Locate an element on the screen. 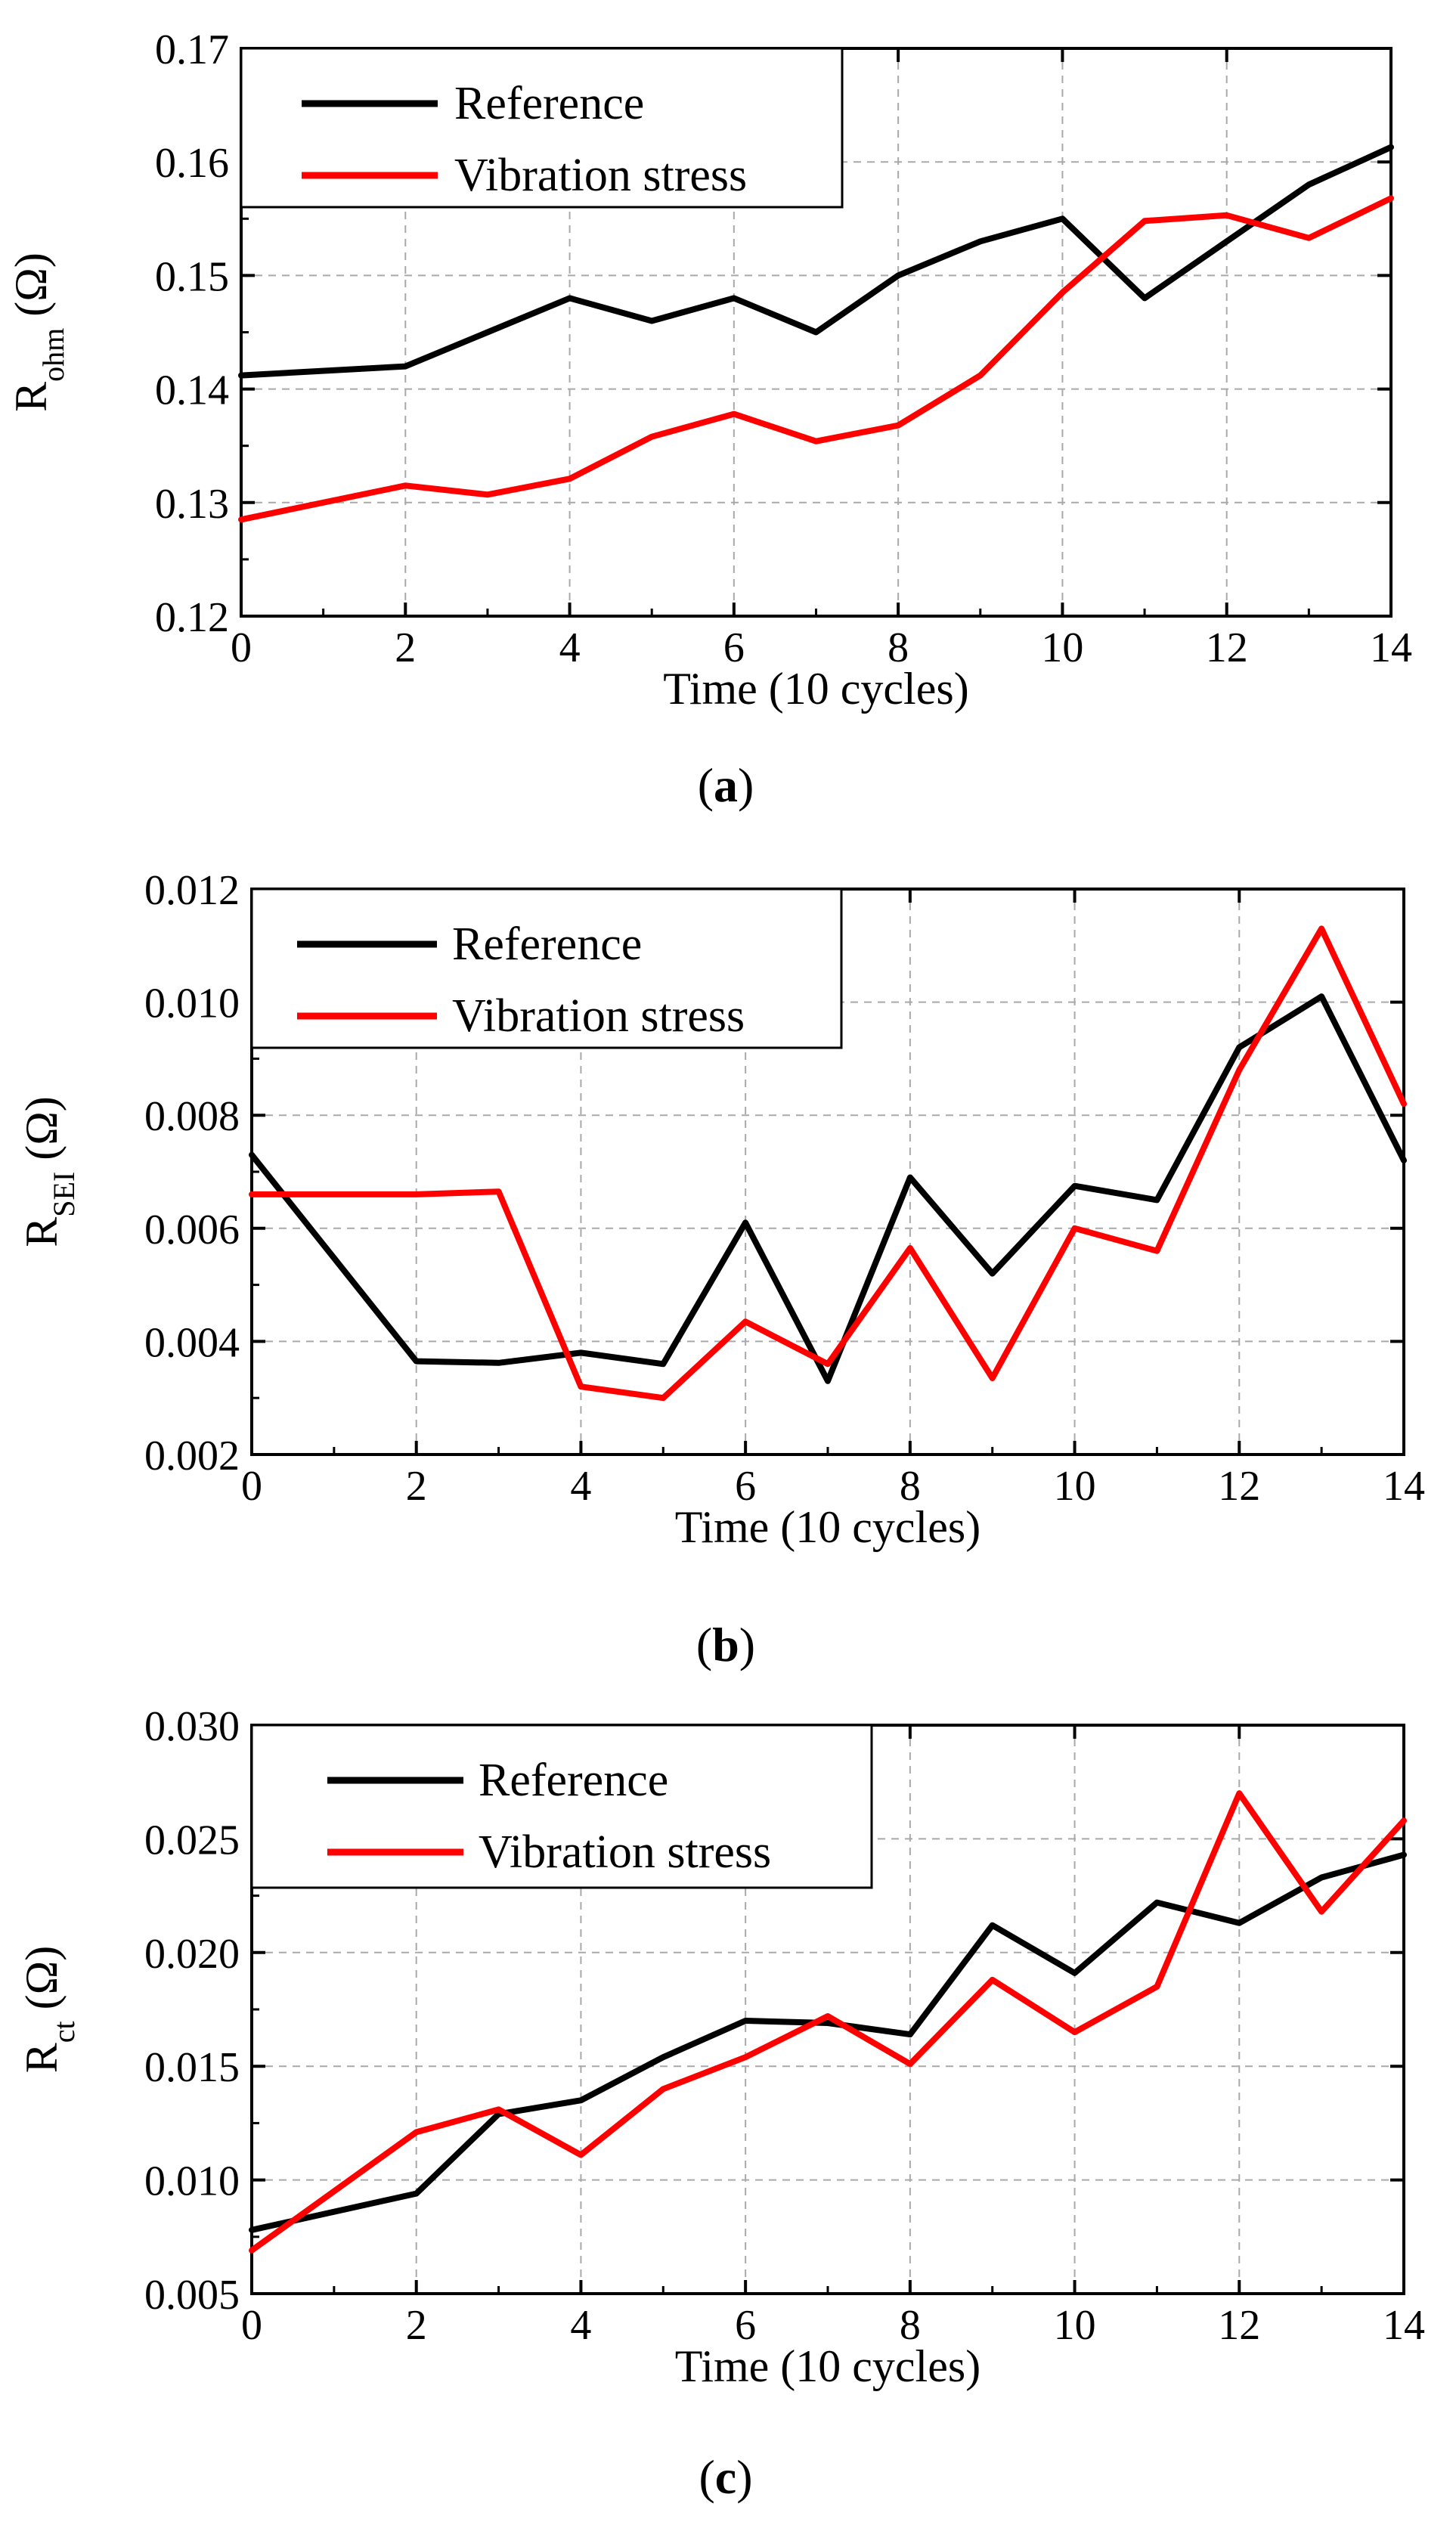  y-tick-label: 0.005 is located at coordinates (192, 2295).